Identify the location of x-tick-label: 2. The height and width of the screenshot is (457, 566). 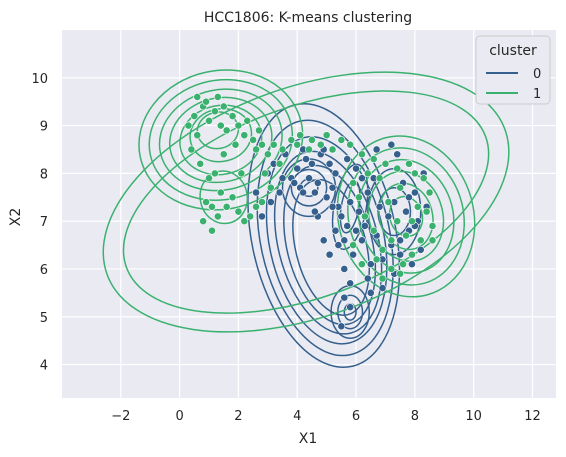
(238, 416).